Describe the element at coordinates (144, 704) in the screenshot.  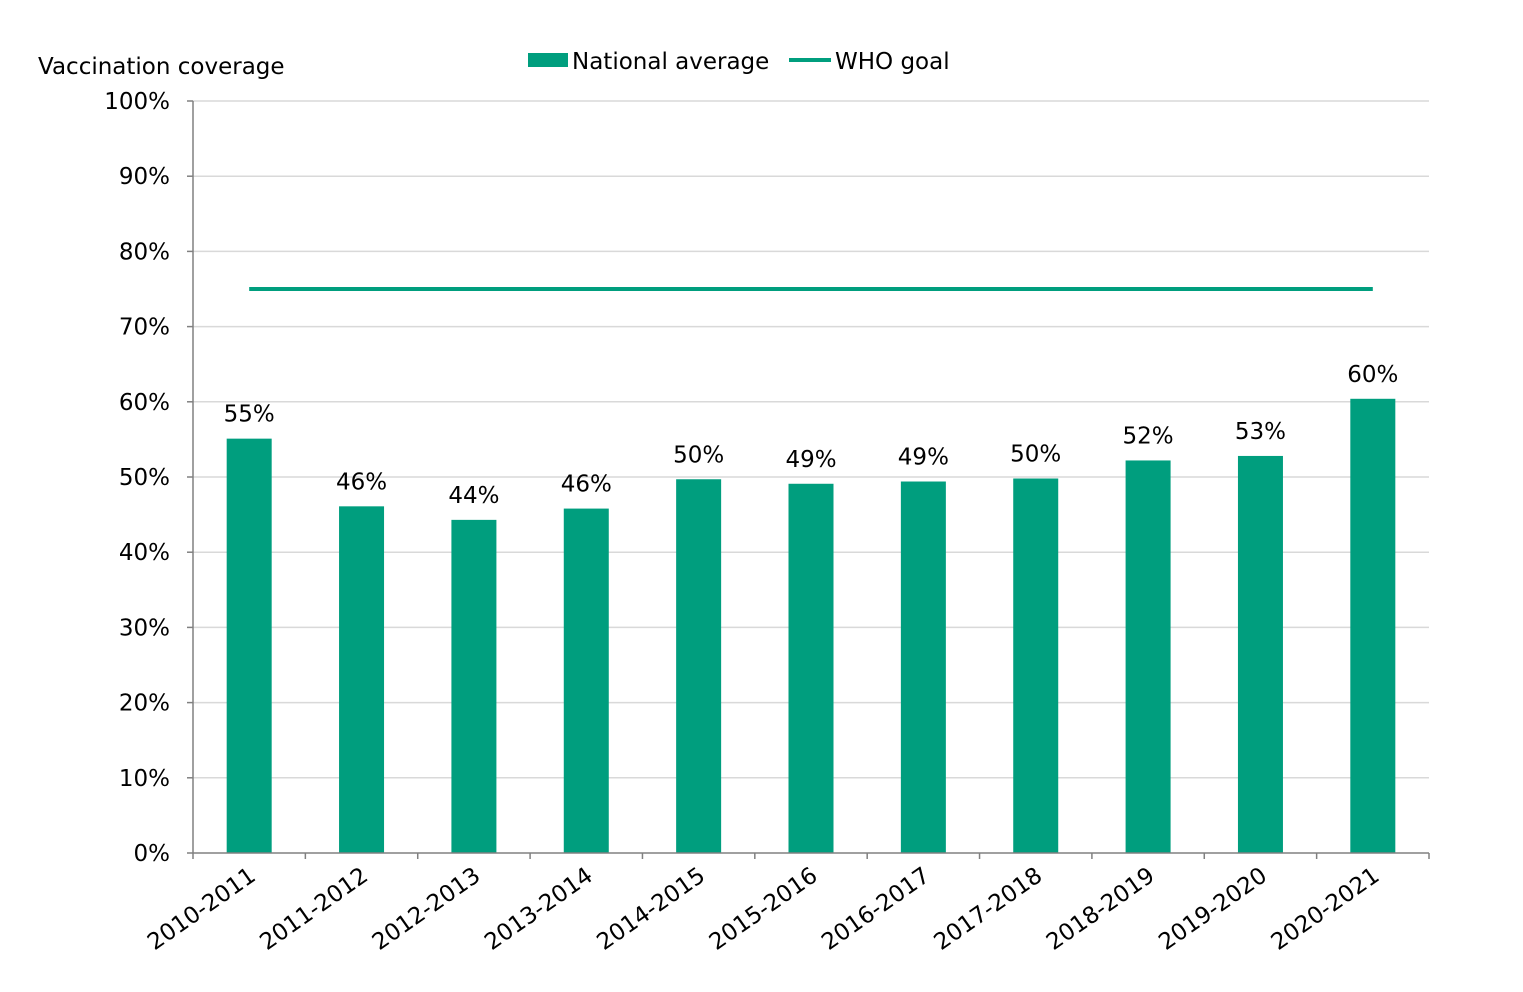
I see `y-tick-label: 20%` at that location.